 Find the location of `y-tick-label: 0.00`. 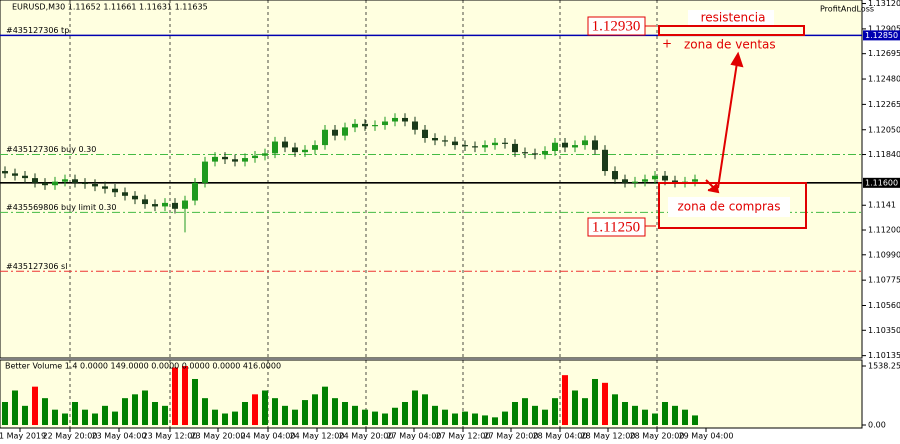

y-tick-label: 0.00 is located at coordinates (877, 425).